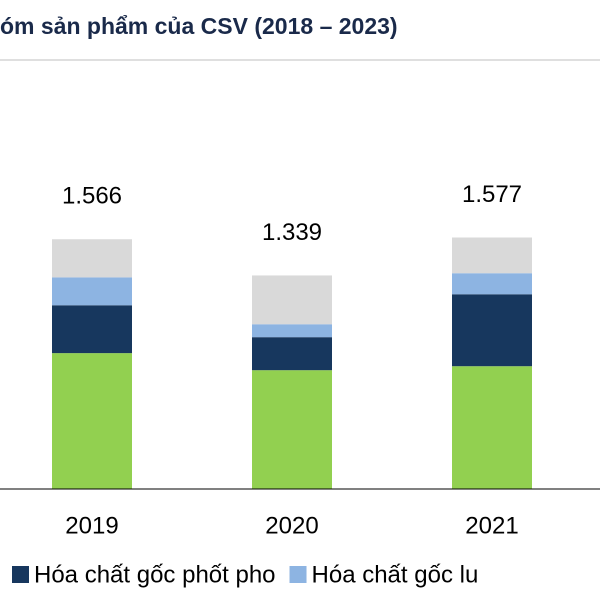  What do you see at coordinates (291, 525) in the screenshot?
I see `x-tick-label: 2020` at bounding box center [291, 525].